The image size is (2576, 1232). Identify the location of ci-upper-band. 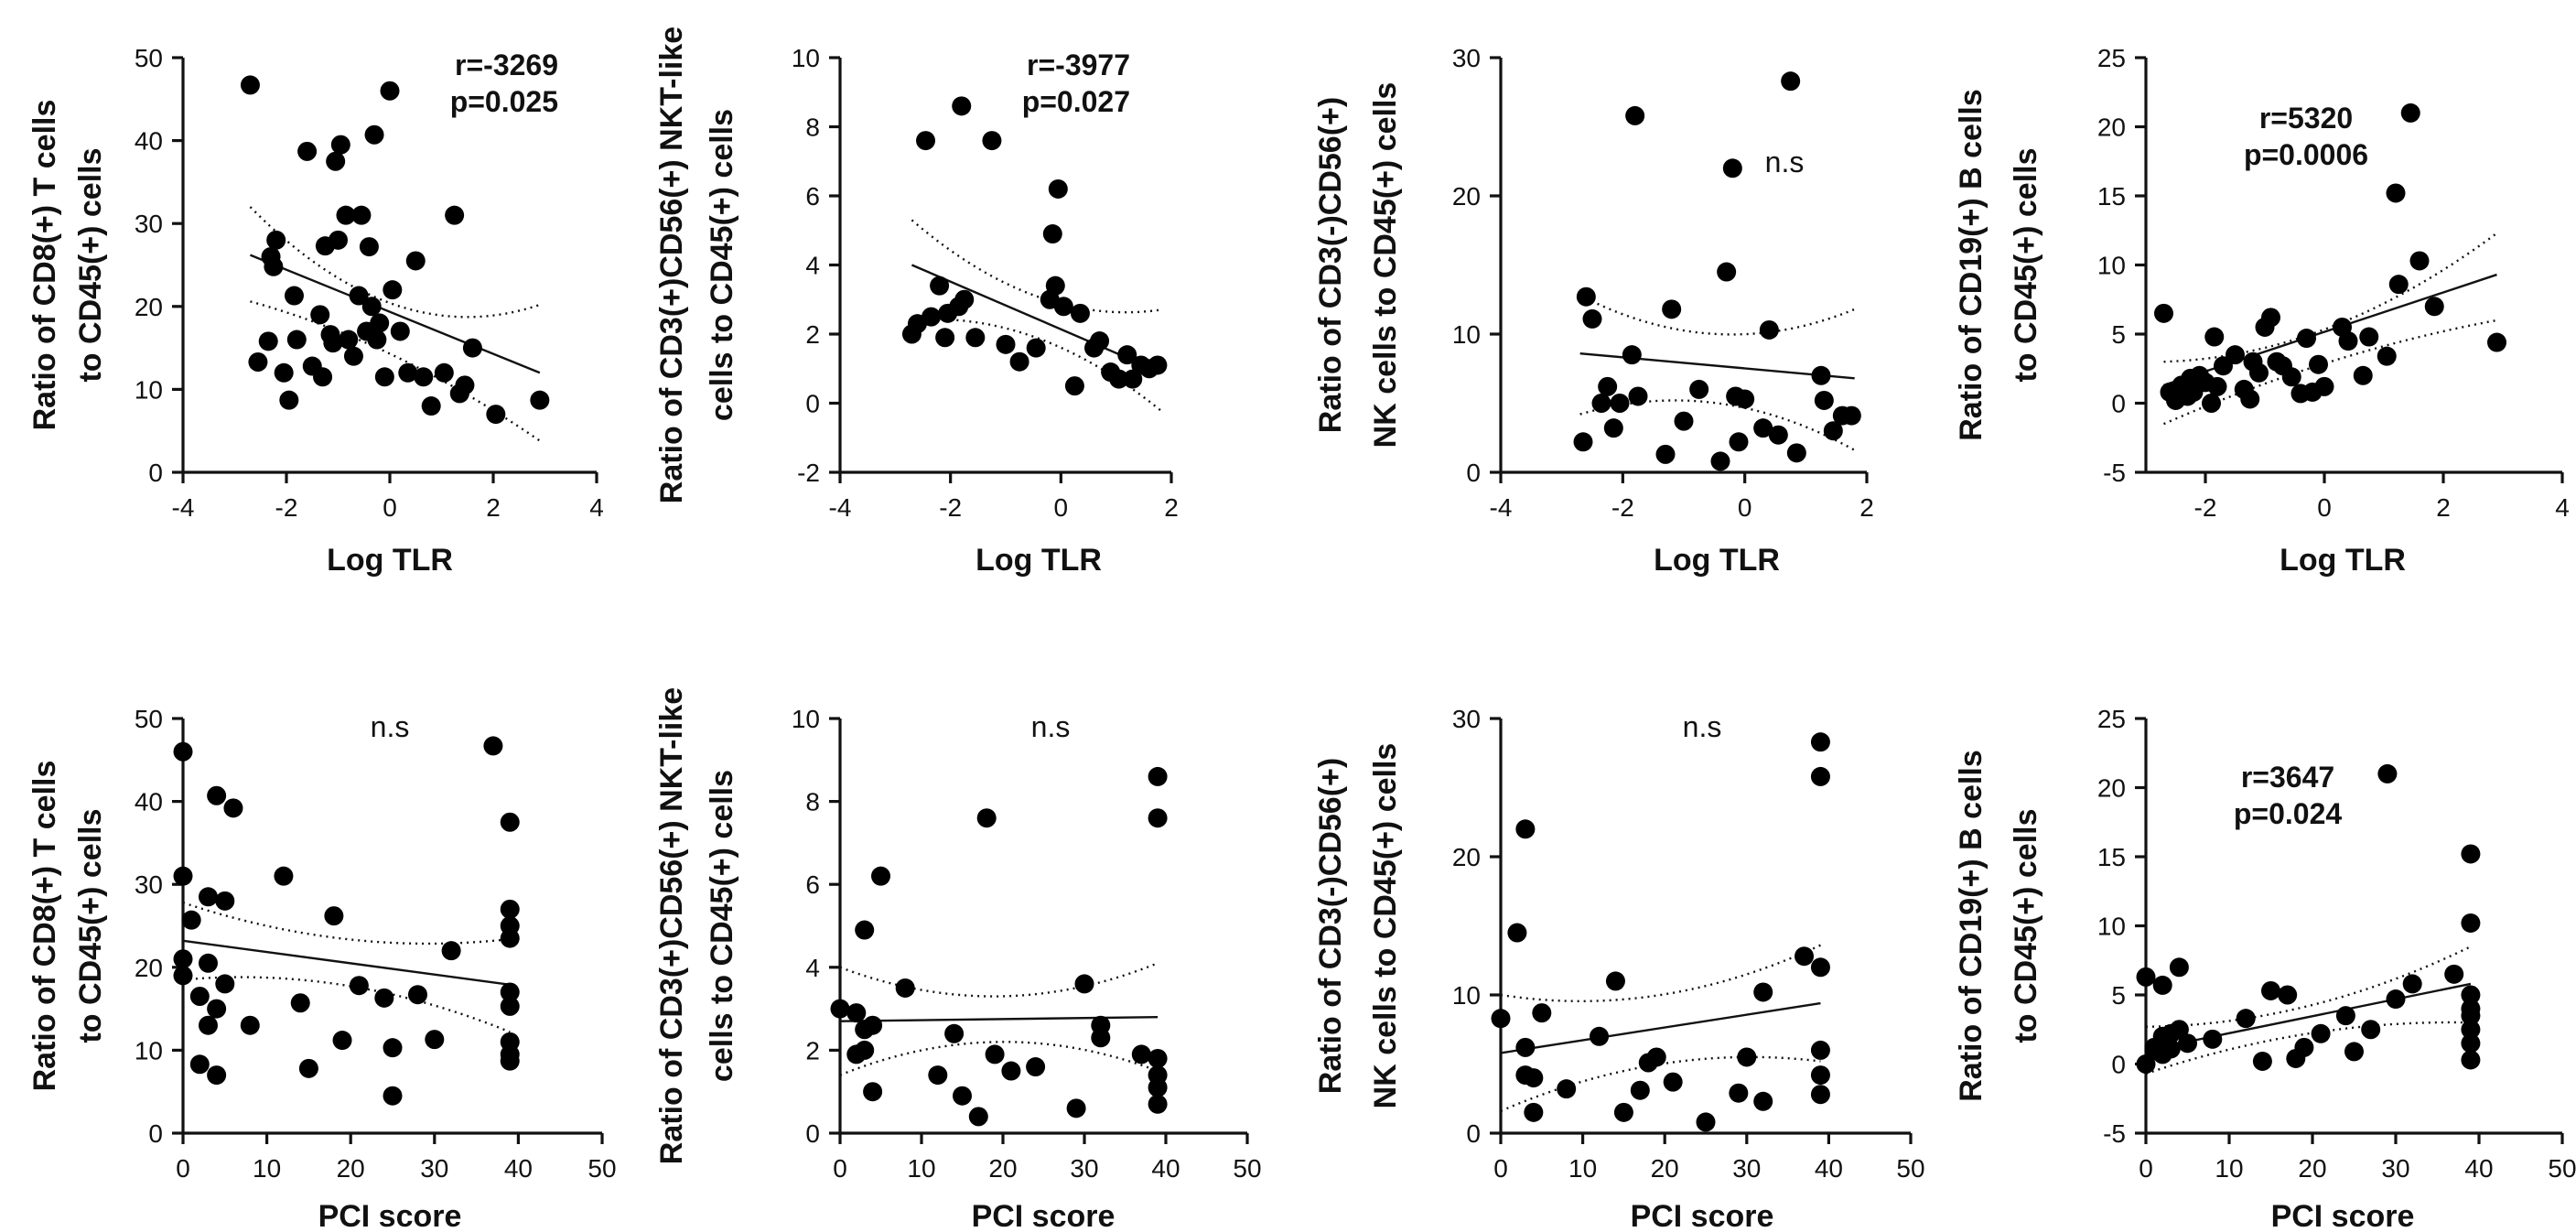
(346, 923).